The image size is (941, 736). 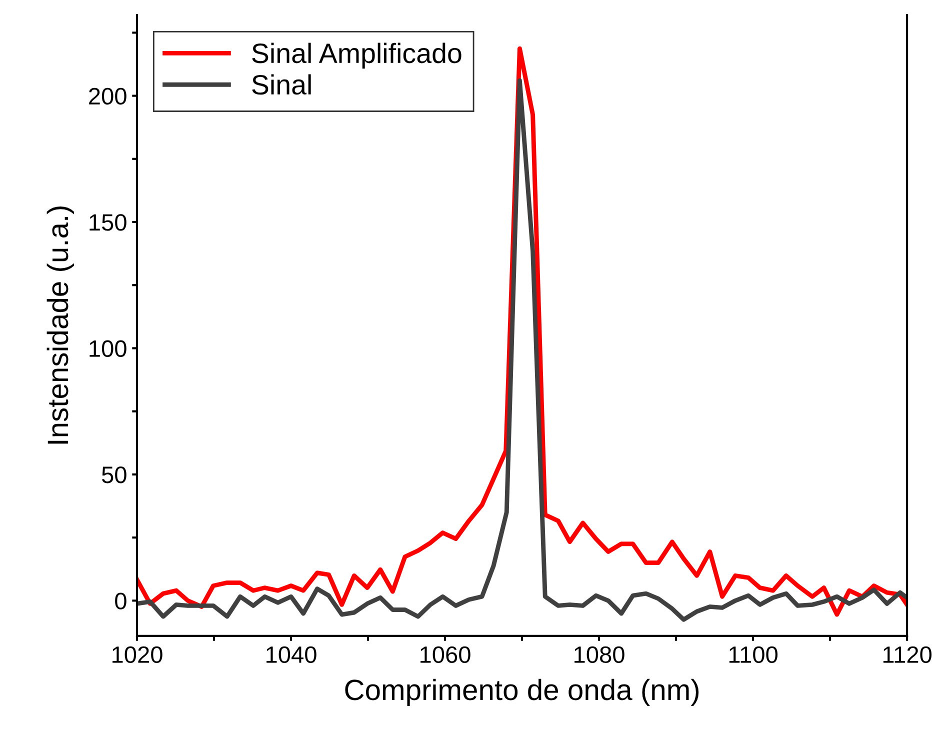 What do you see at coordinates (599, 655) in the screenshot?
I see `x-tick-label: 1080` at bounding box center [599, 655].